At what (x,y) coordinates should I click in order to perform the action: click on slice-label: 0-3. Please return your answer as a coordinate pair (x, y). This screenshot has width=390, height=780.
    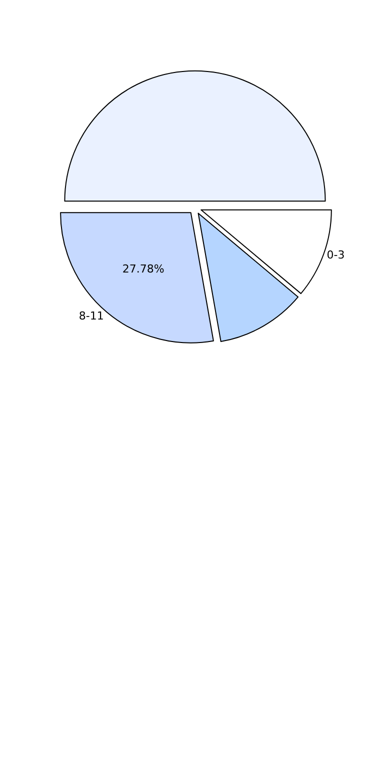
    Looking at the image, I should click on (335, 255).